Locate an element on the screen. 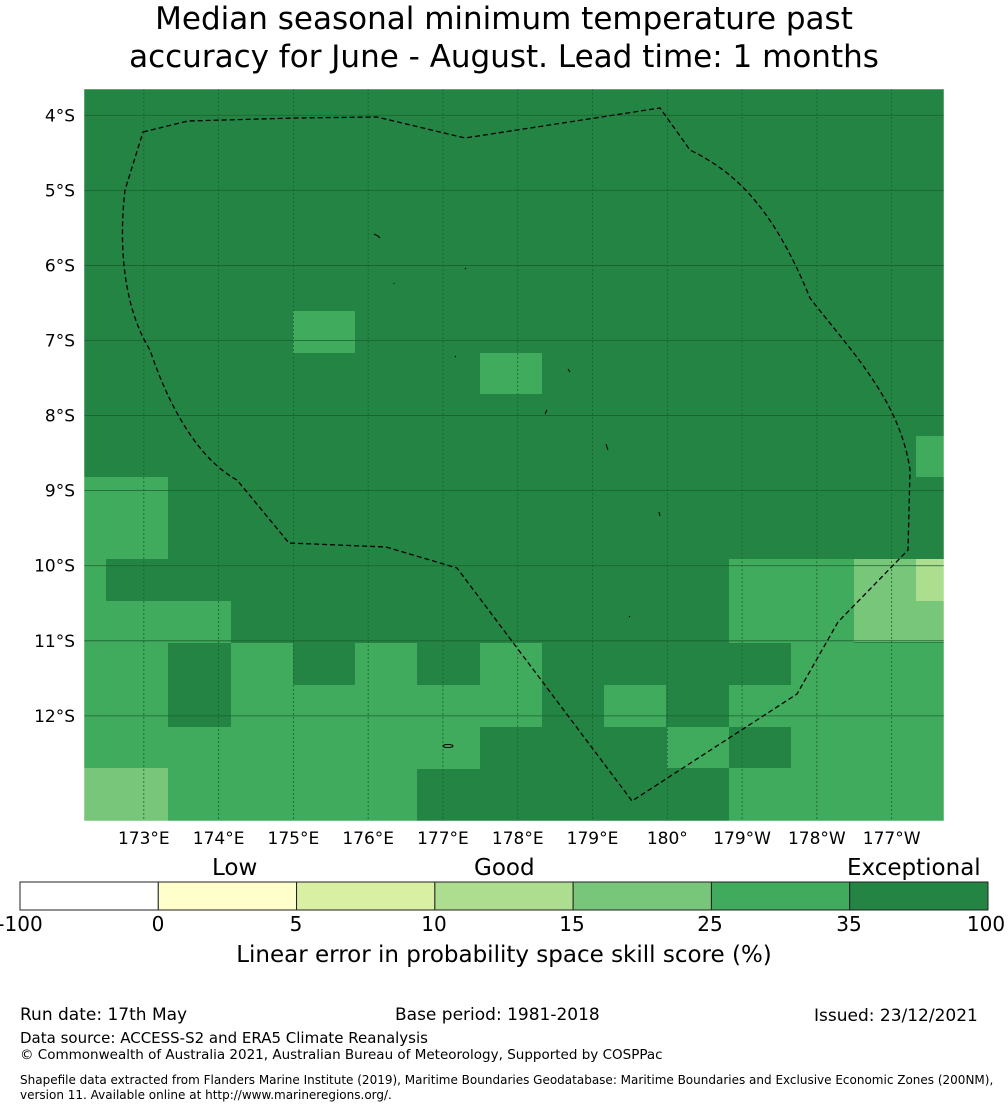 The height and width of the screenshot is (1110, 1008). longitude-label: 180° is located at coordinates (667, 839).